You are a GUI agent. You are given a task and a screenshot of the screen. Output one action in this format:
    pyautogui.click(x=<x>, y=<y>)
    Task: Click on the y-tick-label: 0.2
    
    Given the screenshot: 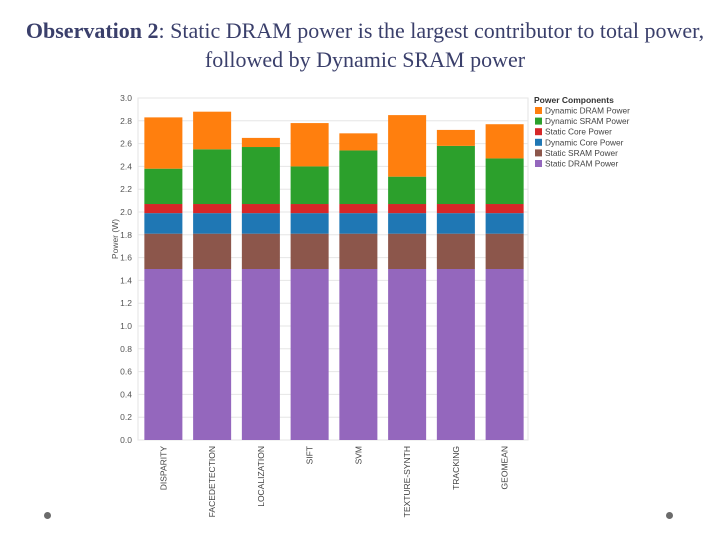 What is the action you would take?
    pyautogui.click(x=126, y=417)
    